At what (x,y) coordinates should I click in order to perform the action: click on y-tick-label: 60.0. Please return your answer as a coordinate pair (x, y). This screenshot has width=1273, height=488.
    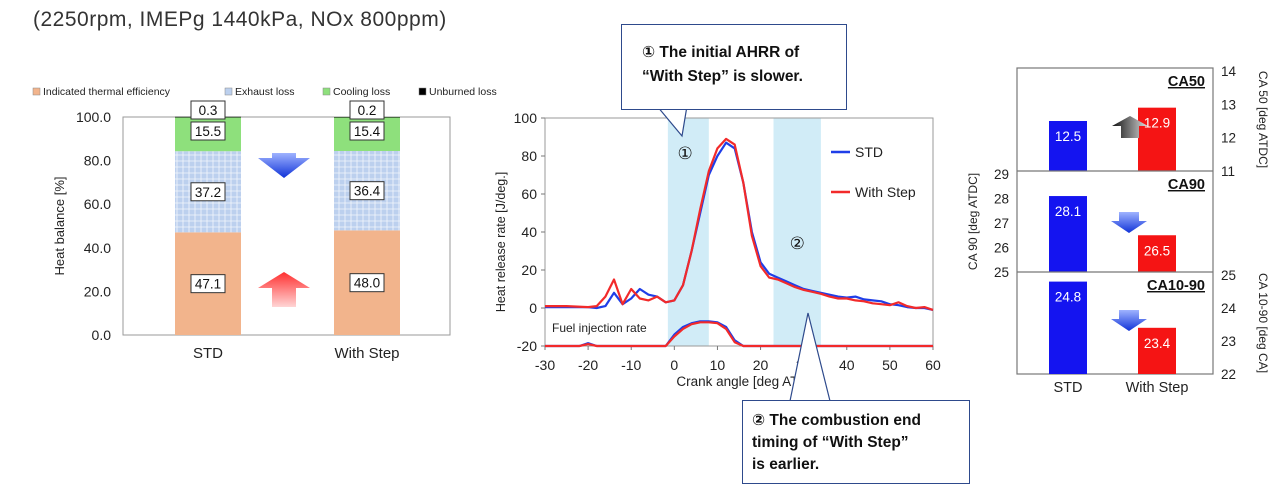
    Looking at the image, I should click on (97, 204).